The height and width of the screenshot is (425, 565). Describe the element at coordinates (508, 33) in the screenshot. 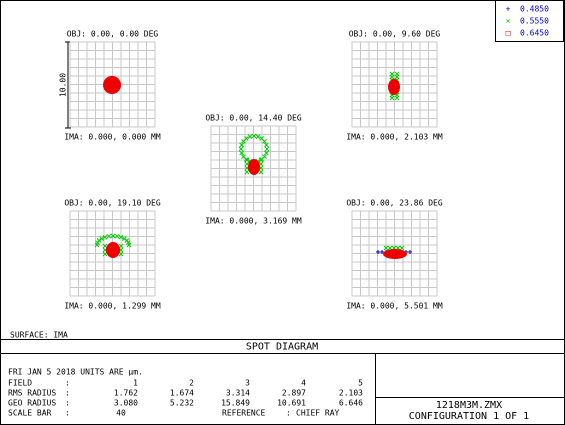

I see `legend-symbol: □` at that location.